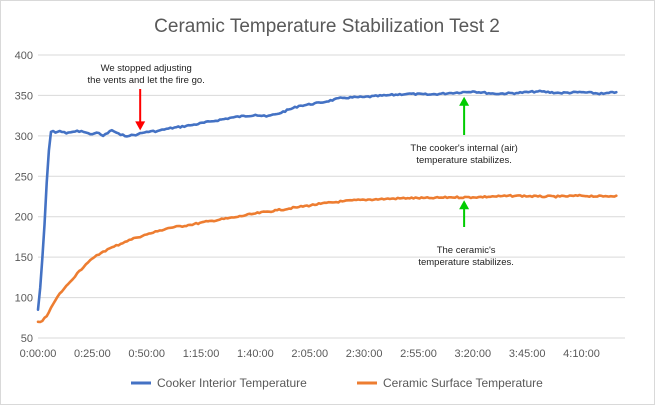  I want to click on x-tick-label: 3:20:00, so click(472, 354).